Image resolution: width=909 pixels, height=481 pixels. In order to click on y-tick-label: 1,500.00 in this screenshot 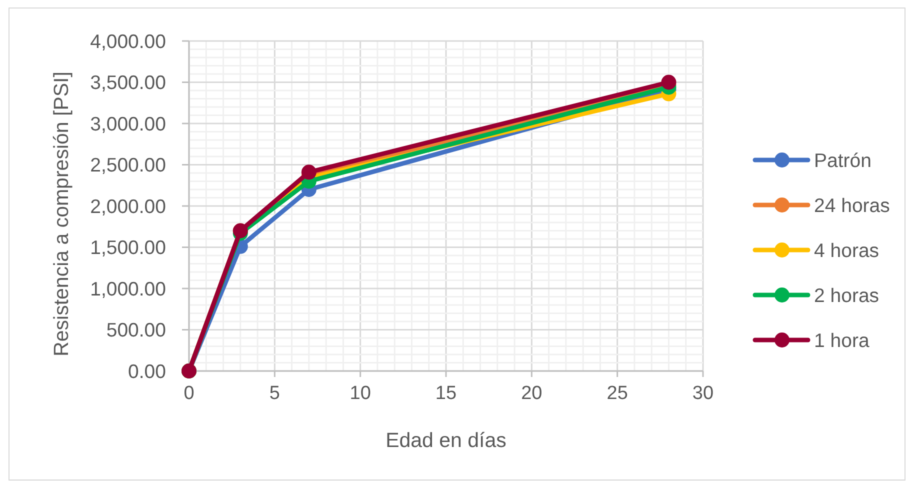, I will do `click(128, 248)`.